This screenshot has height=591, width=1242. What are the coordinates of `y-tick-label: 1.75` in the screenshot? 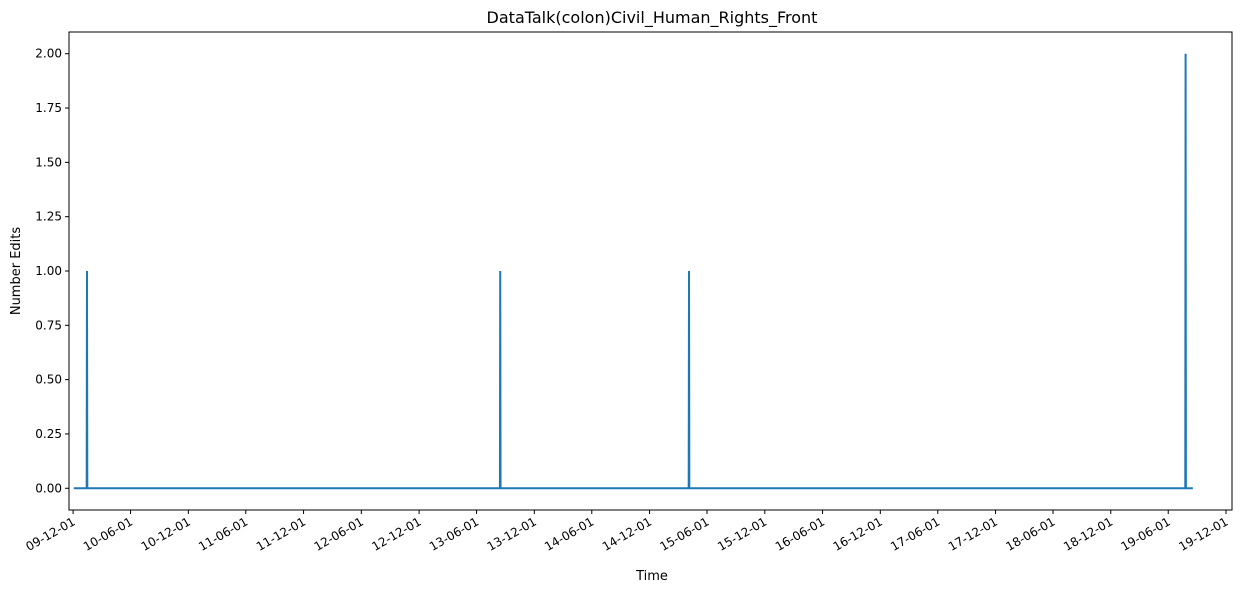 It's located at (48, 108).